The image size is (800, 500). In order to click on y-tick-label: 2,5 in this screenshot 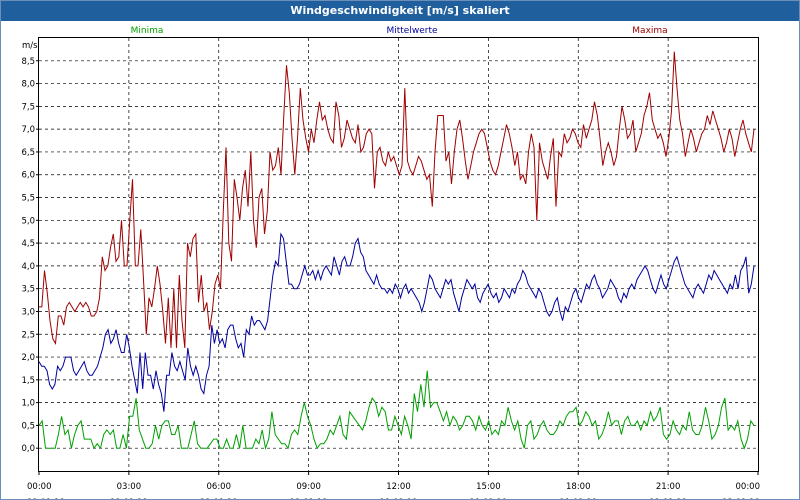, I will do `click(28, 335)`.